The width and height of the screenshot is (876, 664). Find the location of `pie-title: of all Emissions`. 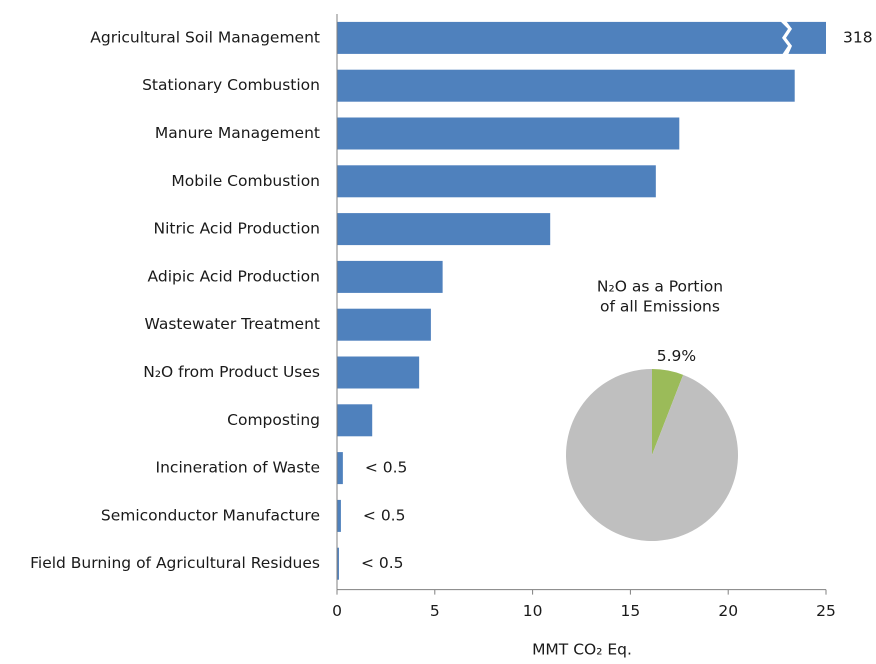

pie-title: of all Emissions is located at coordinates (660, 307).